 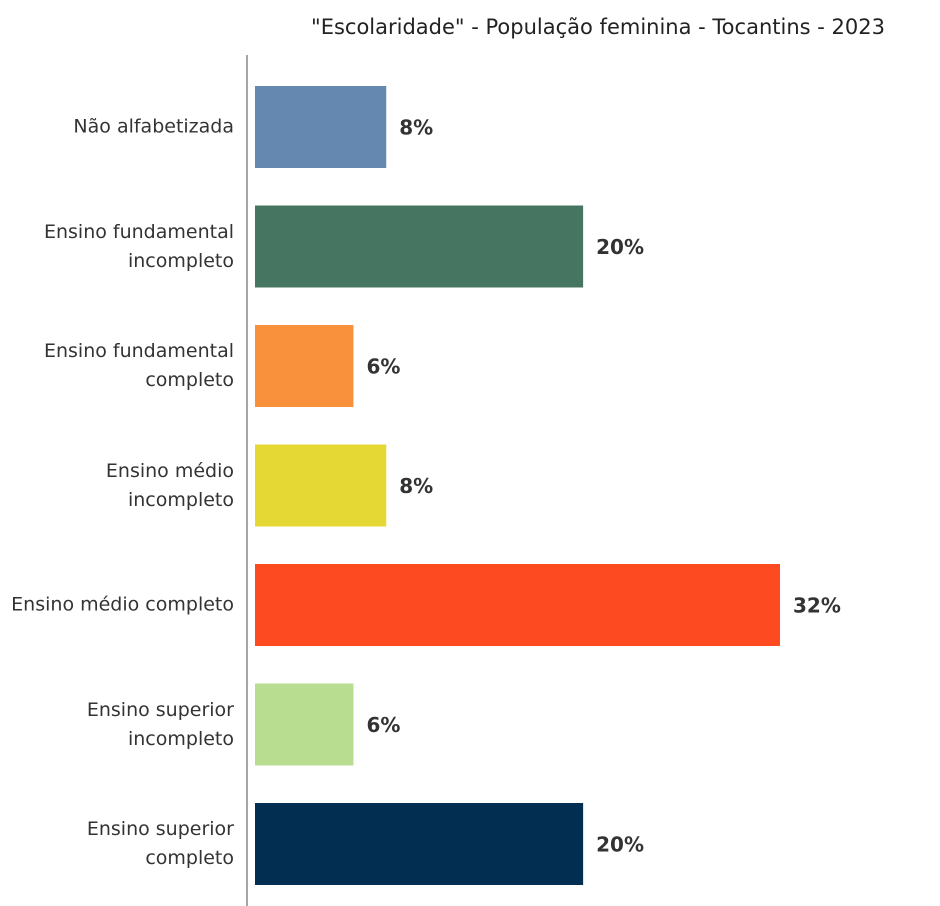 What do you see at coordinates (122, 604) in the screenshot?
I see `category-label: Ensino médio completo` at bounding box center [122, 604].